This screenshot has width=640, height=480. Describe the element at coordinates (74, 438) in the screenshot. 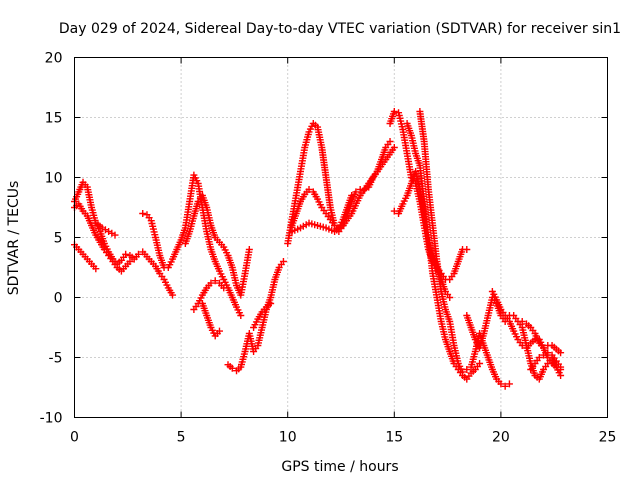

I see `x-tick-label: 0` at that location.